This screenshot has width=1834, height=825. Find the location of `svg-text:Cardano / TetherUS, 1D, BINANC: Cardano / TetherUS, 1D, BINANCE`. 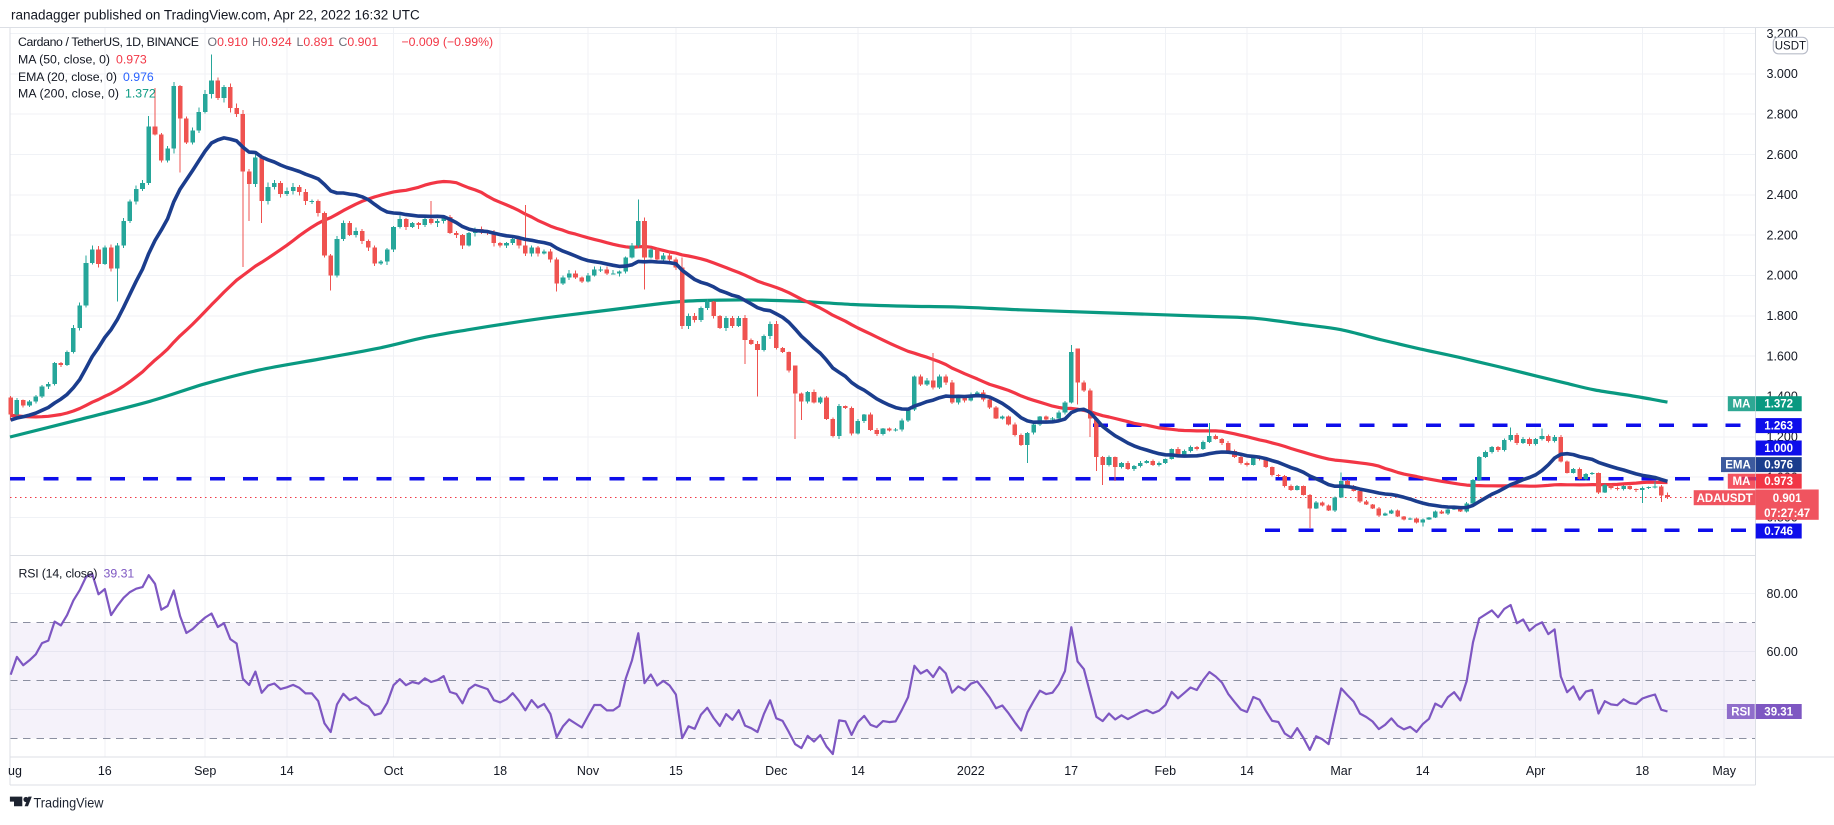

svg-text:Cardano / TetherUS, 1D, BINANC: Cardano / TetherUS, 1D, BINANCE is located at coordinates (108, 42).